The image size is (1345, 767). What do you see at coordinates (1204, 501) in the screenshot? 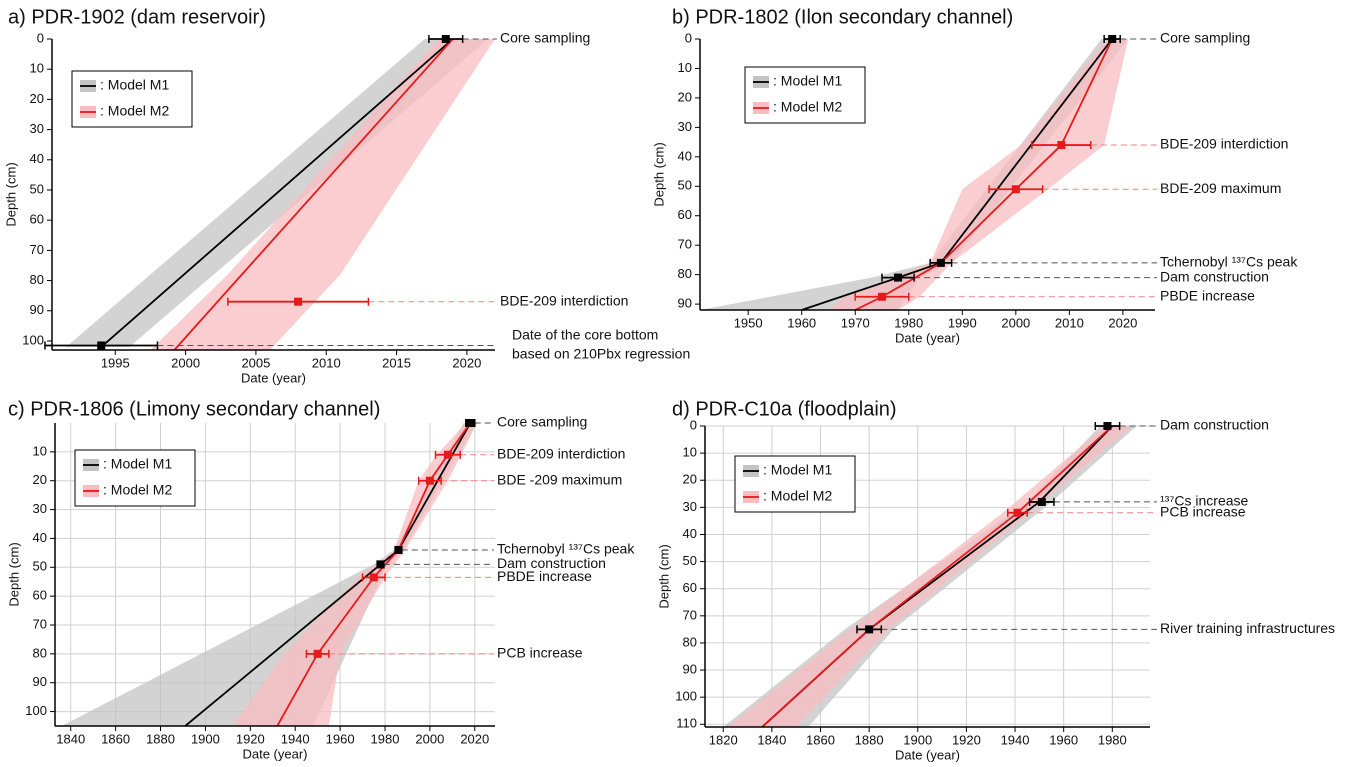
I see `event-label: ¹³⁷Cs increase` at bounding box center [1204, 501].